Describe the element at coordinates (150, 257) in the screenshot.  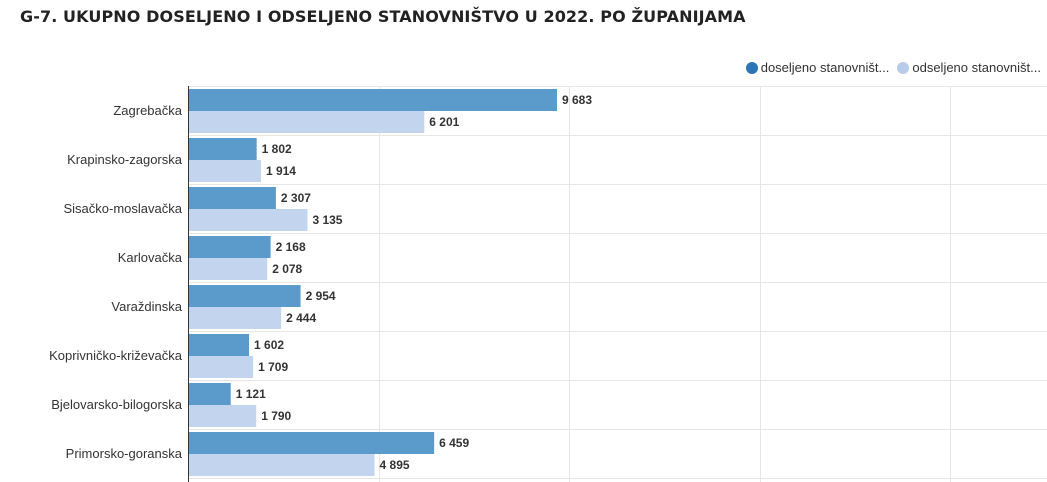
I see `category-label-3: Karlovačka` at that location.